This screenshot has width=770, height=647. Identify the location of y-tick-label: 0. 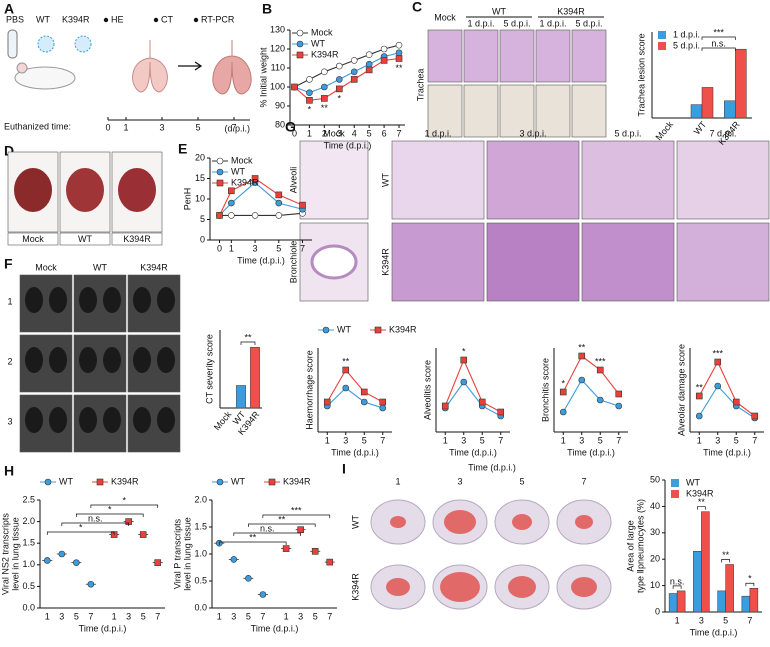
(657, 611).